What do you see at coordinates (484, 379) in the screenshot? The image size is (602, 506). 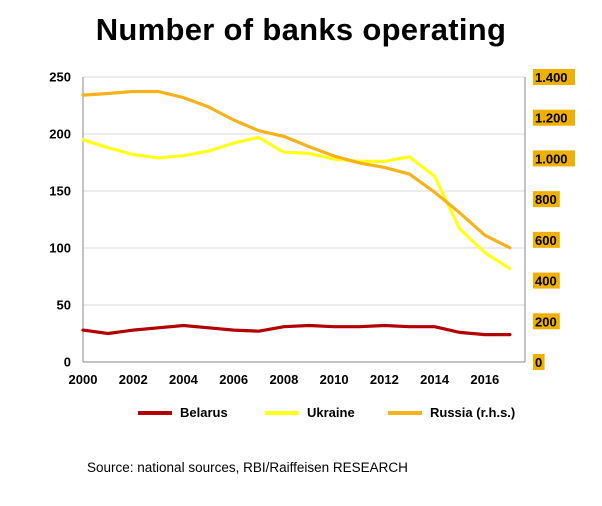 I see `x-tick-label: 2016` at bounding box center [484, 379].